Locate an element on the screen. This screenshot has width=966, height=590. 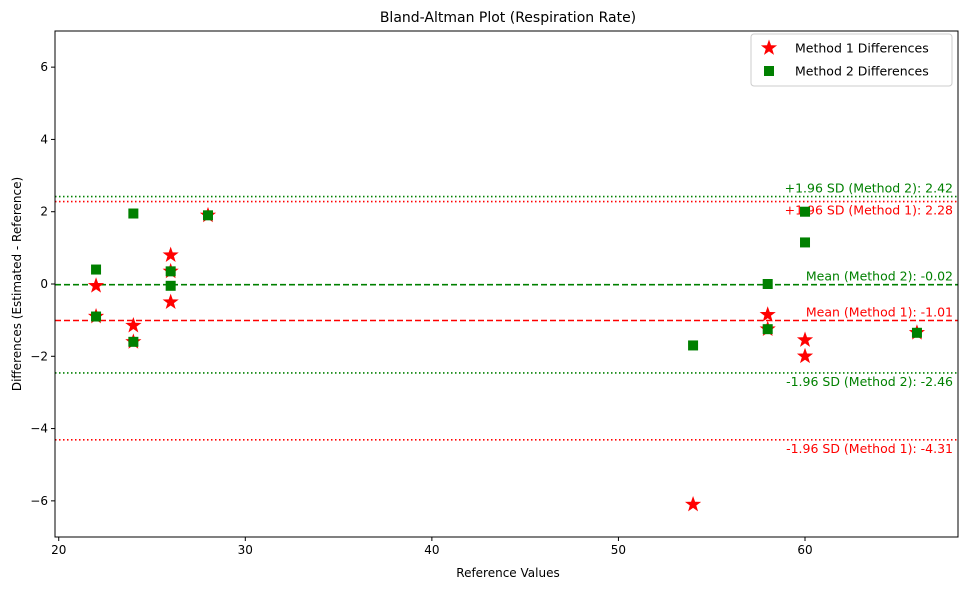
reference-line-label: -1.96 SD (Method 1): -4.31 is located at coordinates (869, 448).